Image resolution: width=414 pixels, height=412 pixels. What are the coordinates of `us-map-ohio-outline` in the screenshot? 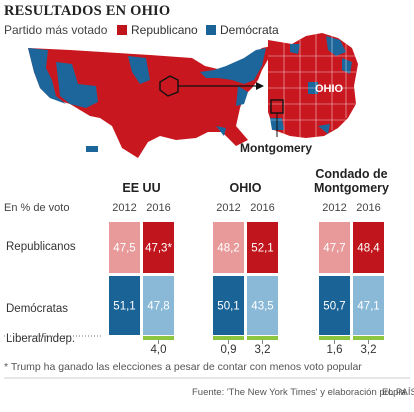 It's located at (169, 86).